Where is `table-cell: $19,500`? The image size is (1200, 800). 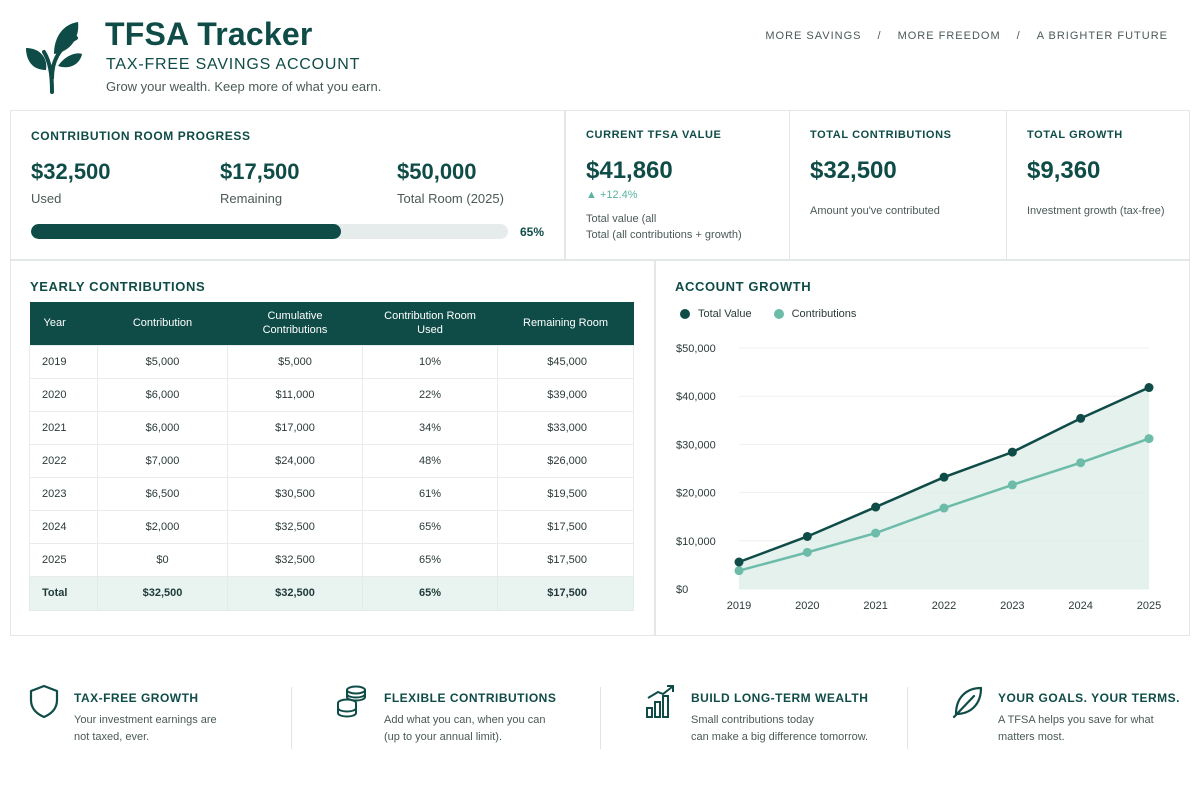
table-cell: $19,500 is located at coordinates (565, 493).